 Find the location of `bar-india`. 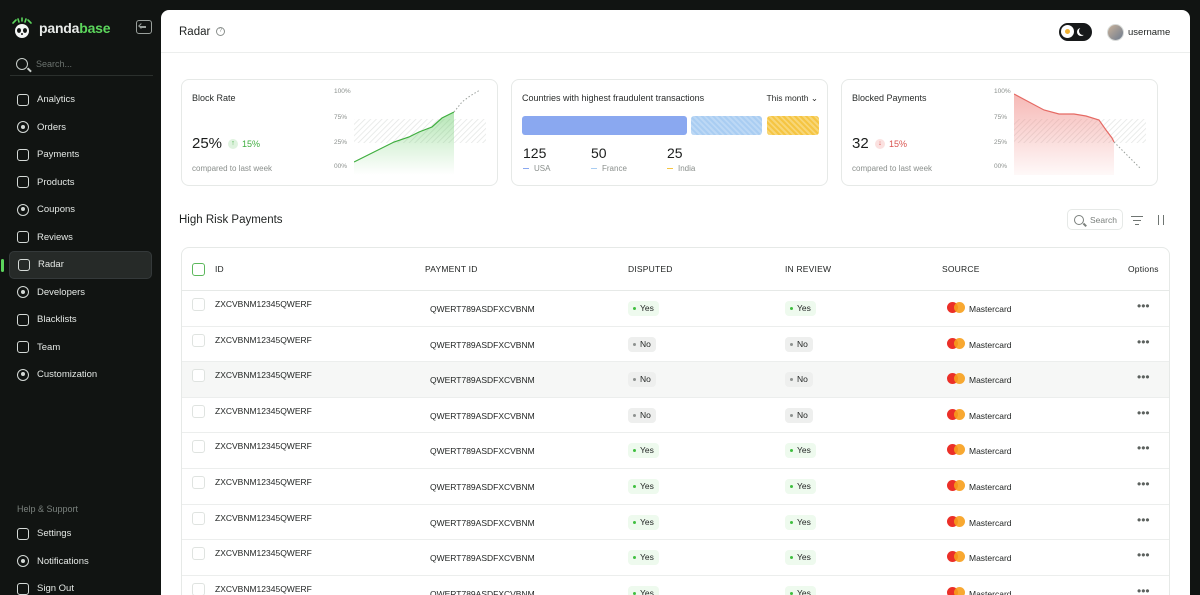

bar-india is located at coordinates (793, 125).